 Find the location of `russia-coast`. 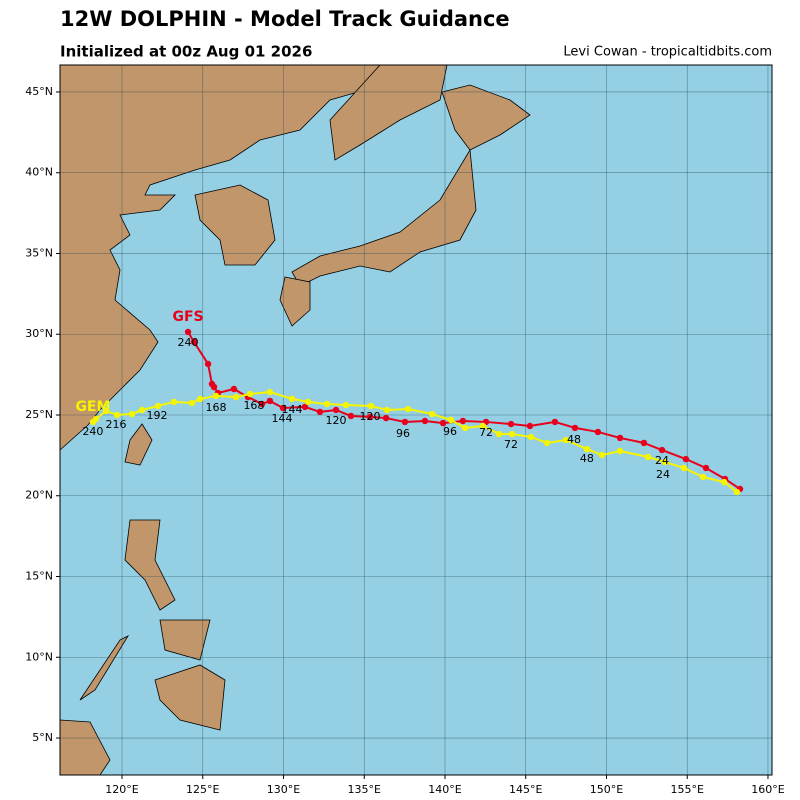

russia-coast is located at coordinates (388, 113).